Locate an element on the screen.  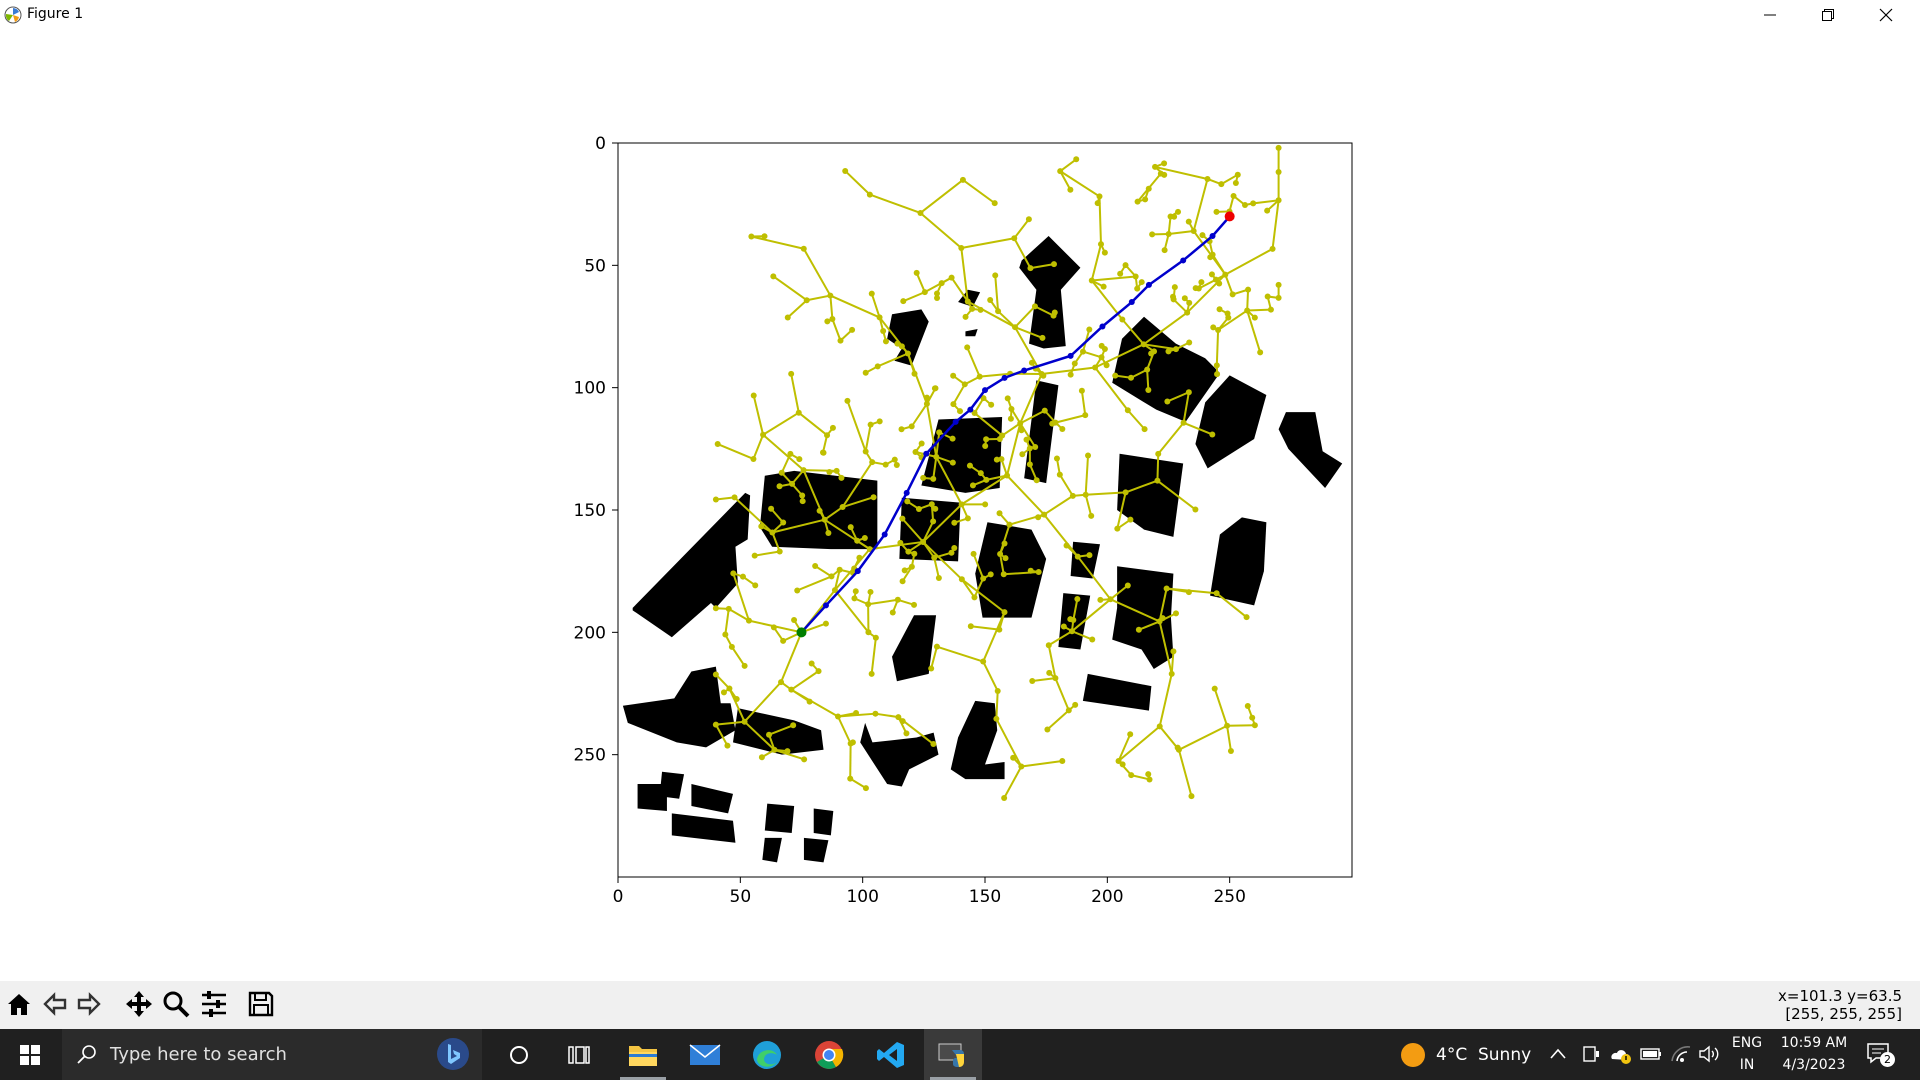
cortana-button is located at coordinates (519, 1054).